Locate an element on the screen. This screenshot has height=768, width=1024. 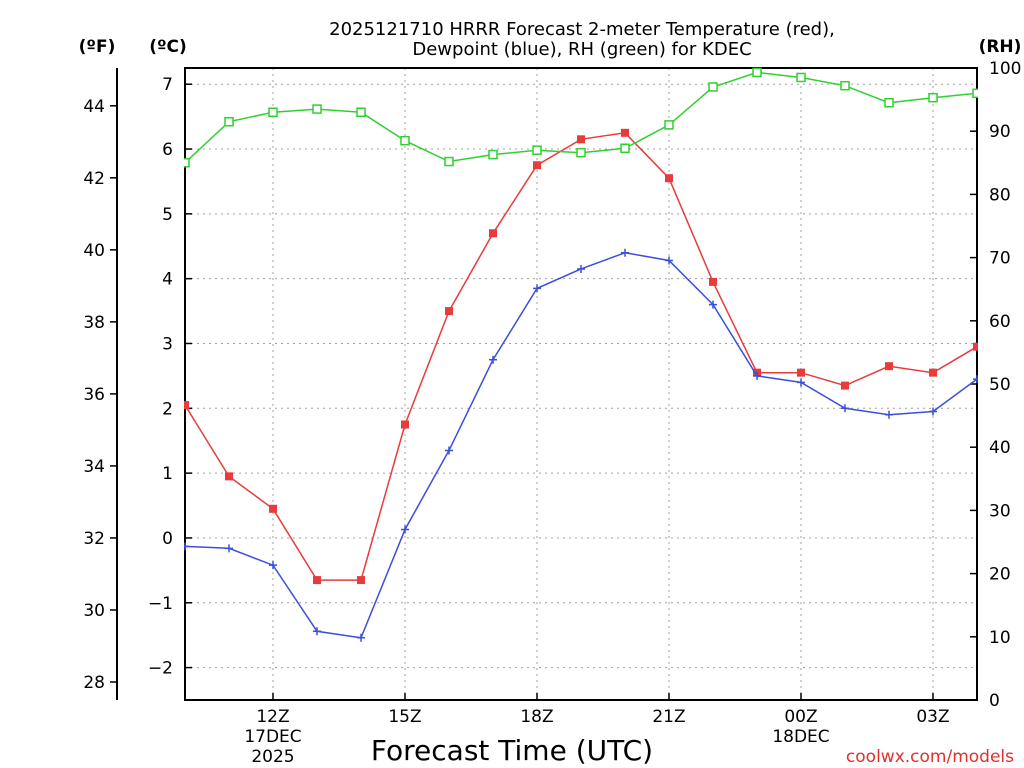
rh-tick-label: 0 is located at coordinates (994, 701).